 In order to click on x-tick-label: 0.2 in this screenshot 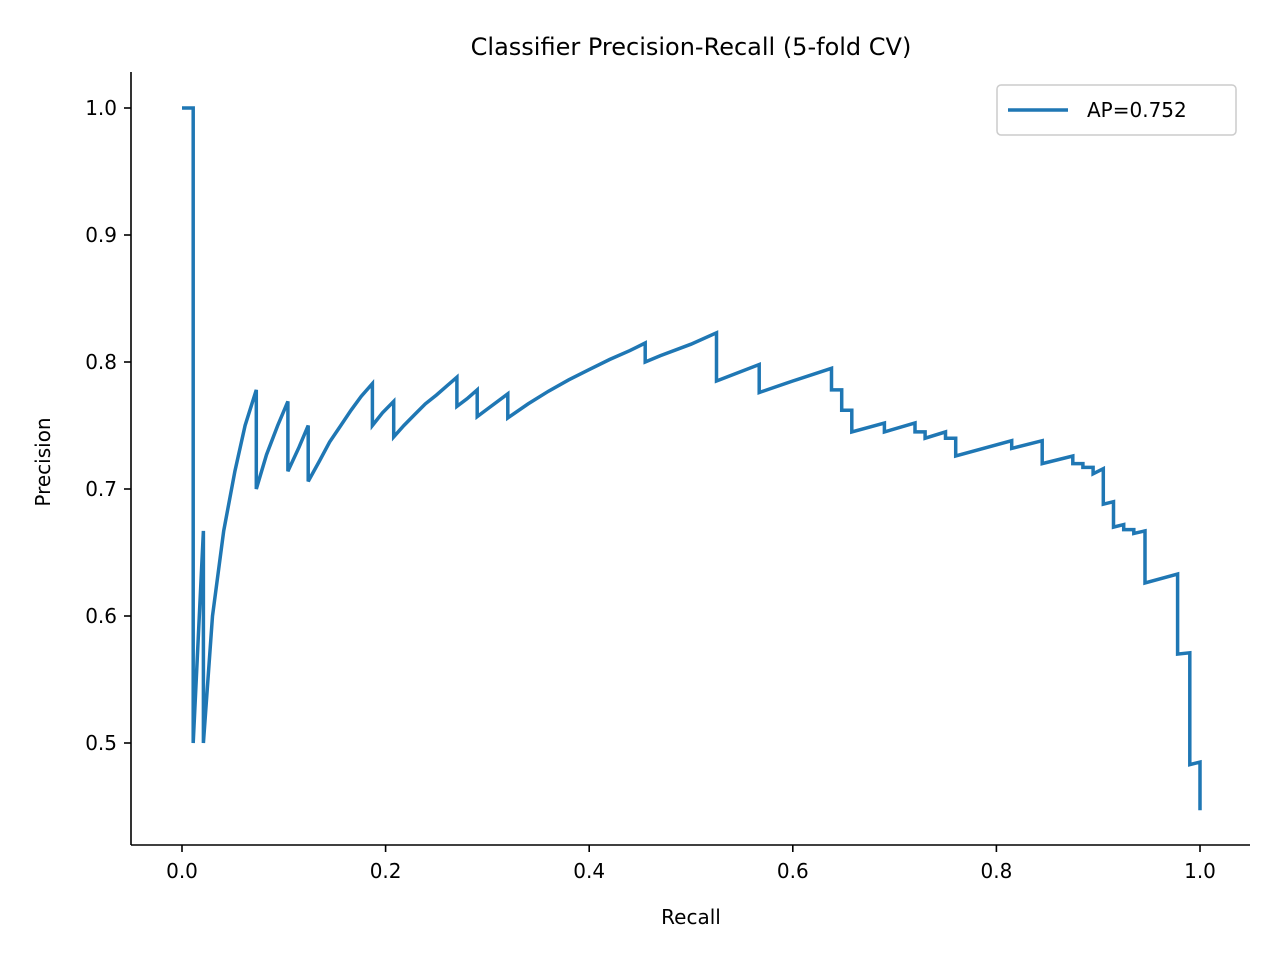, I will do `click(386, 871)`.